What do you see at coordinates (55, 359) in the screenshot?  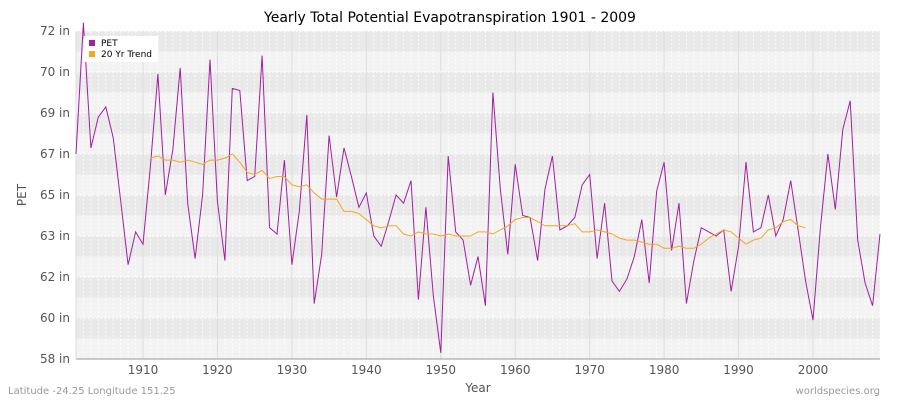 I see `y-tick-label: 58 in` at bounding box center [55, 359].